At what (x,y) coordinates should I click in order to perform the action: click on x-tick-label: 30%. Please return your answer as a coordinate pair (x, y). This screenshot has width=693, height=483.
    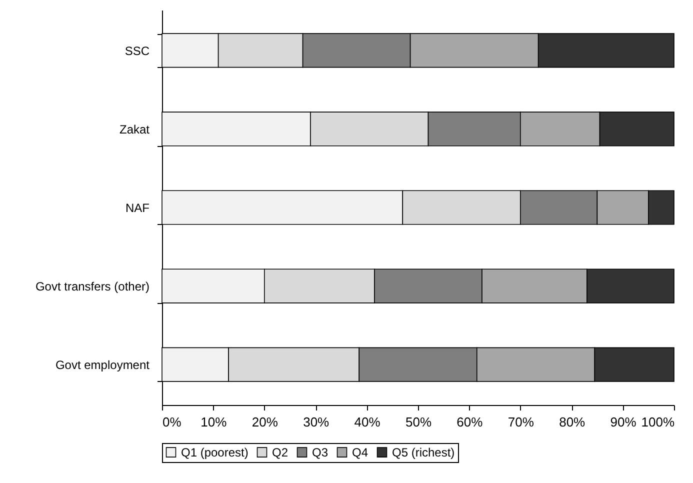
    Looking at the image, I should click on (316, 422).